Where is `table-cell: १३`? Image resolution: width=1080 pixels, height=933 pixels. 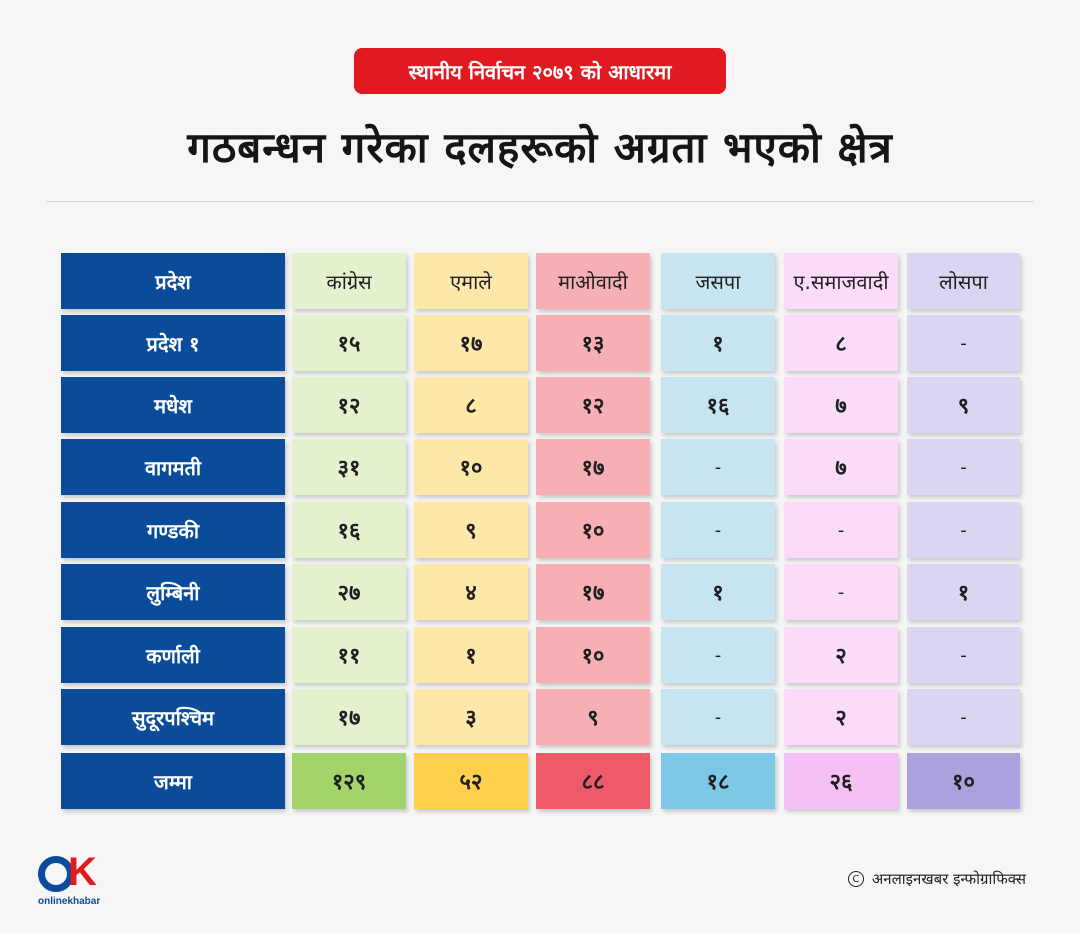
table-cell: १३ is located at coordinates (593, 343).